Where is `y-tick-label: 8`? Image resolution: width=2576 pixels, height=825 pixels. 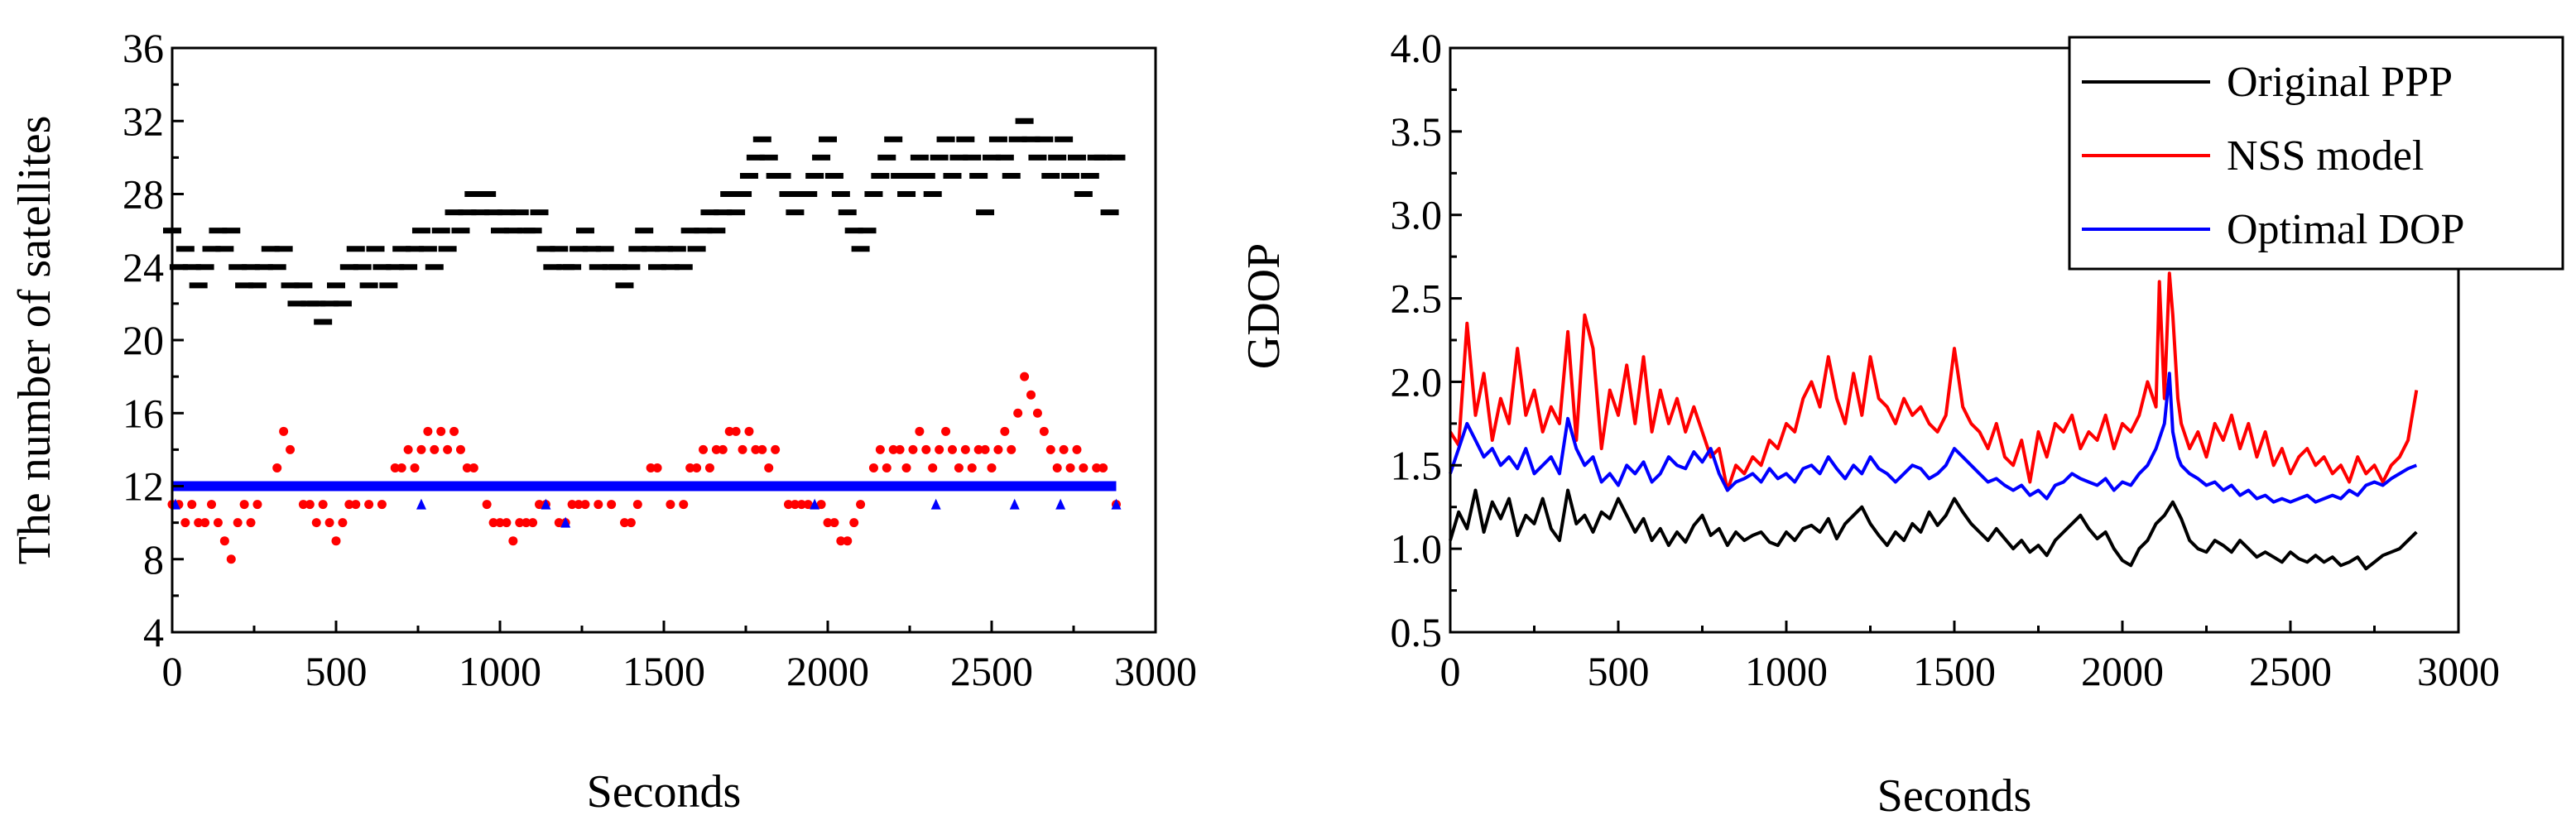 y-tick-label: 8 is located at coordinates (153, 559).